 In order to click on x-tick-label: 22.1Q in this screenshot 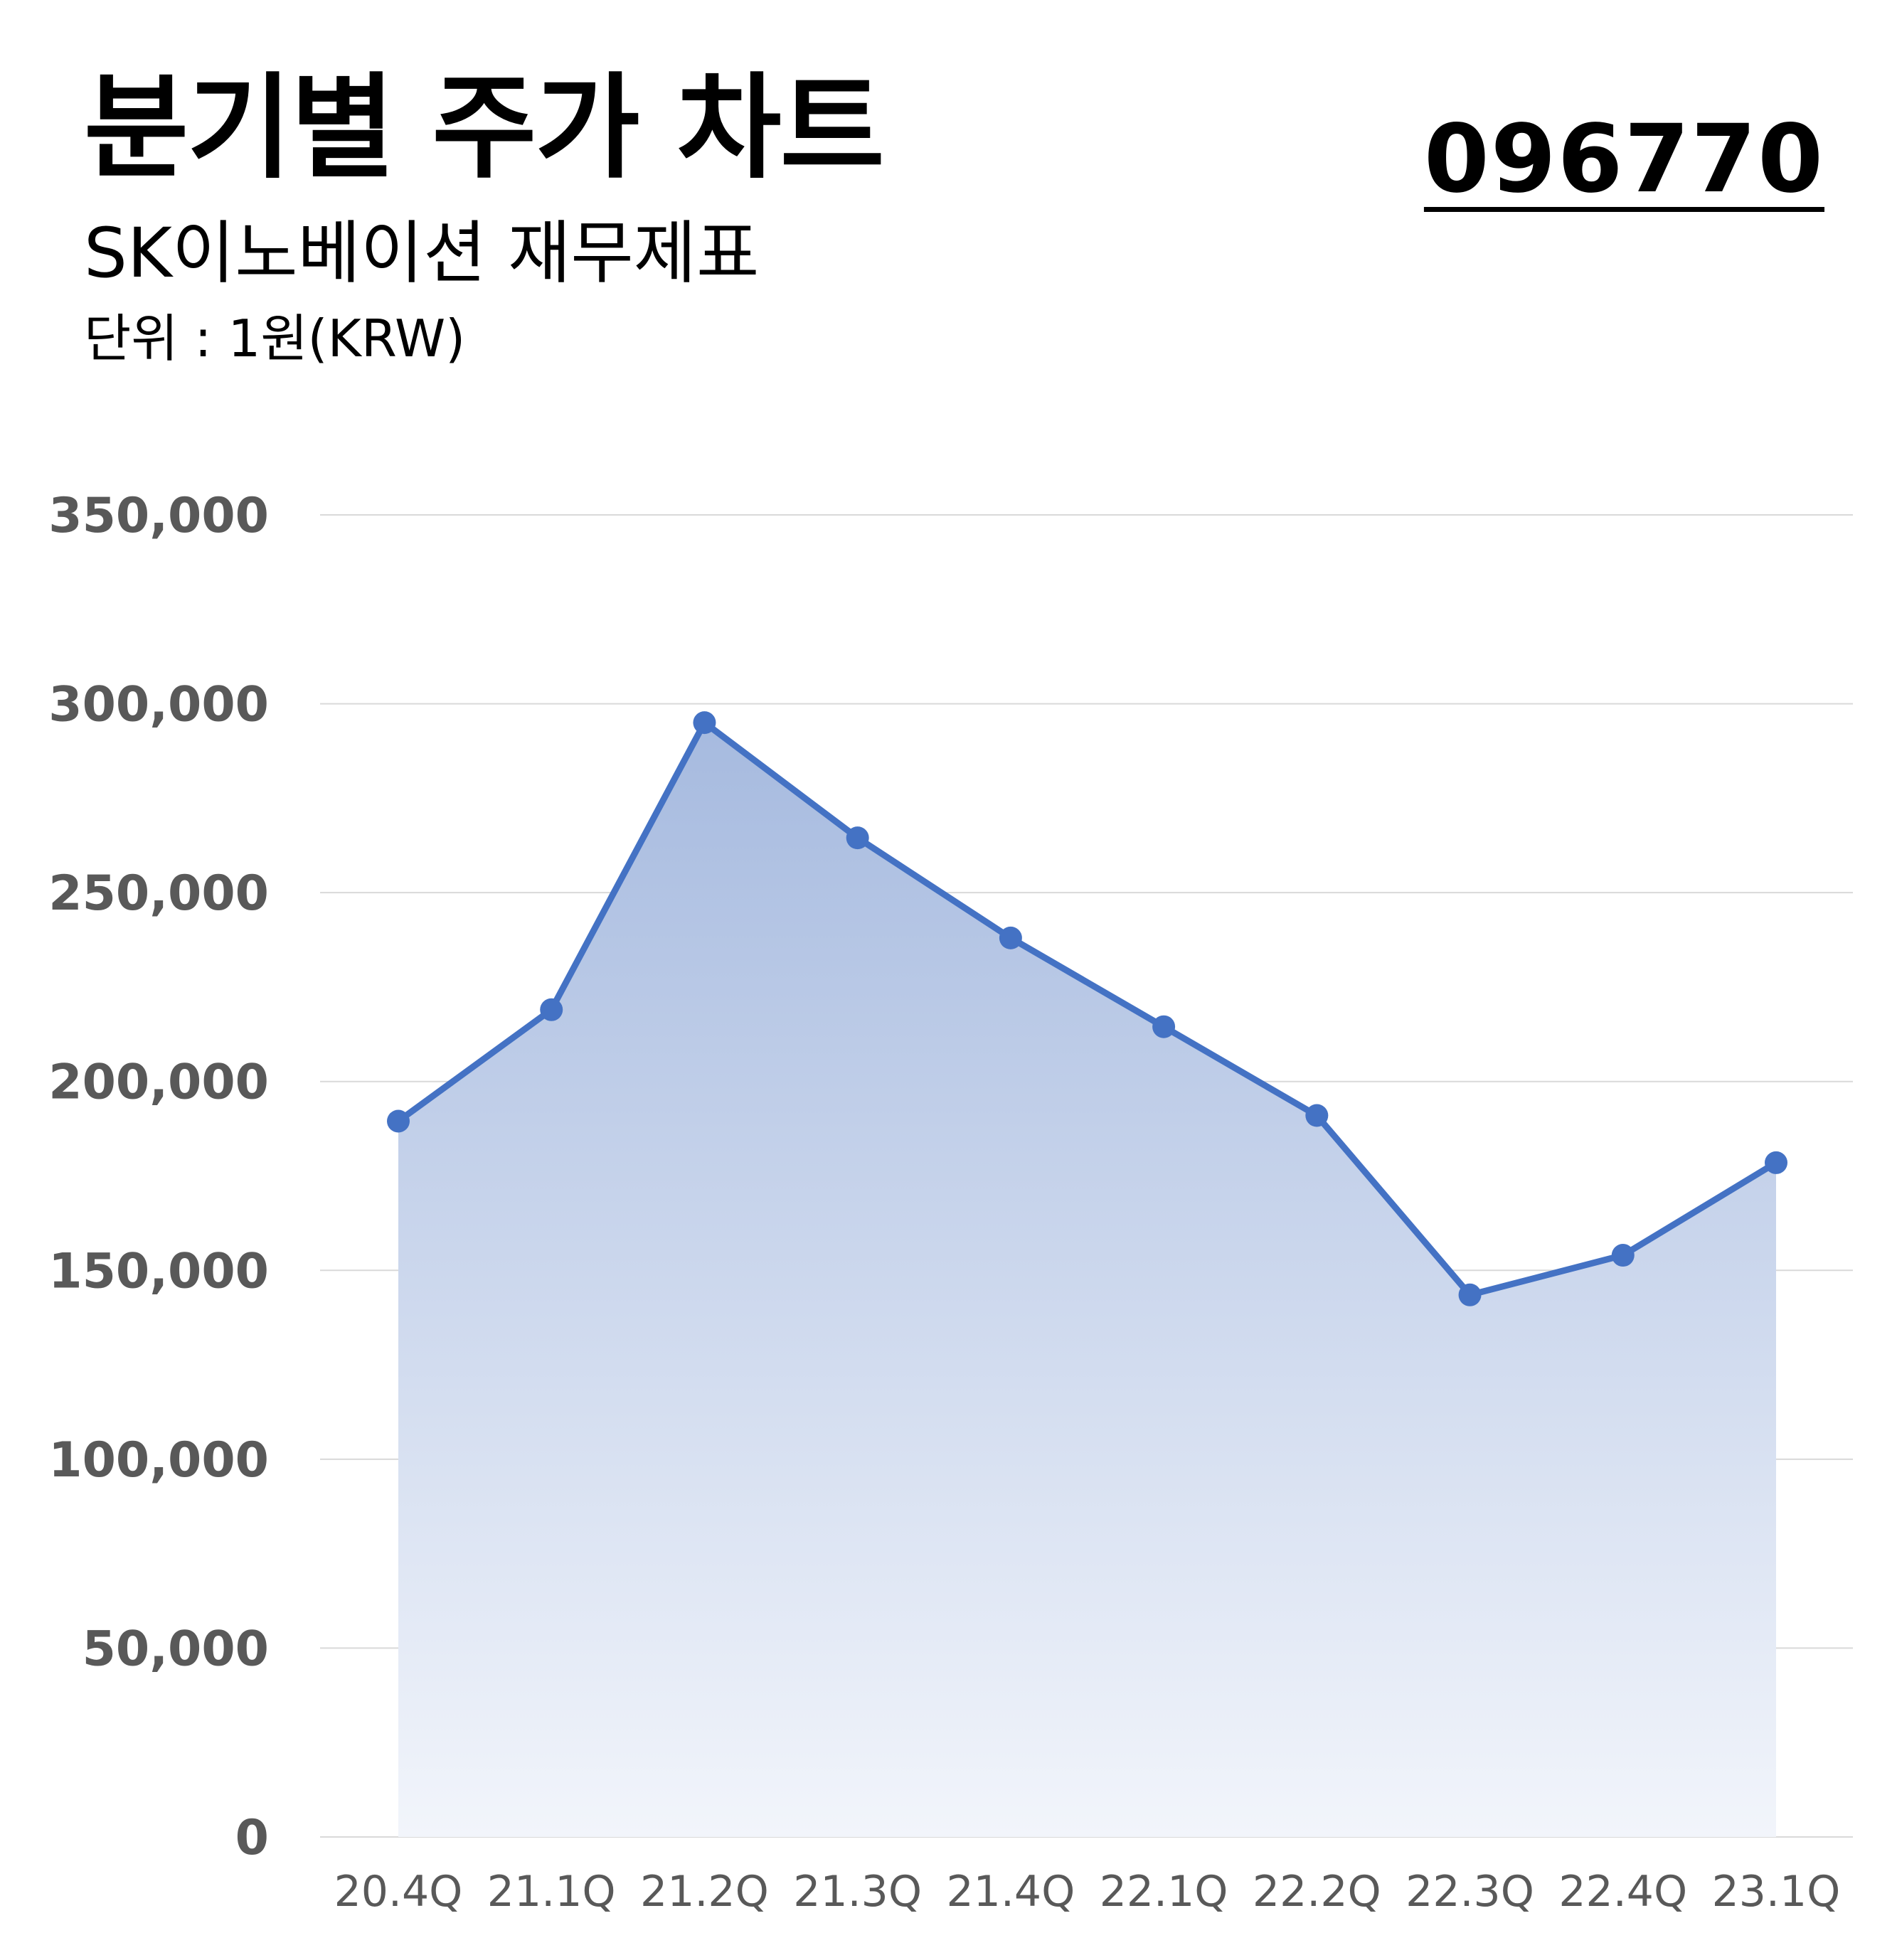, I will do `click(1164, 1892)`.